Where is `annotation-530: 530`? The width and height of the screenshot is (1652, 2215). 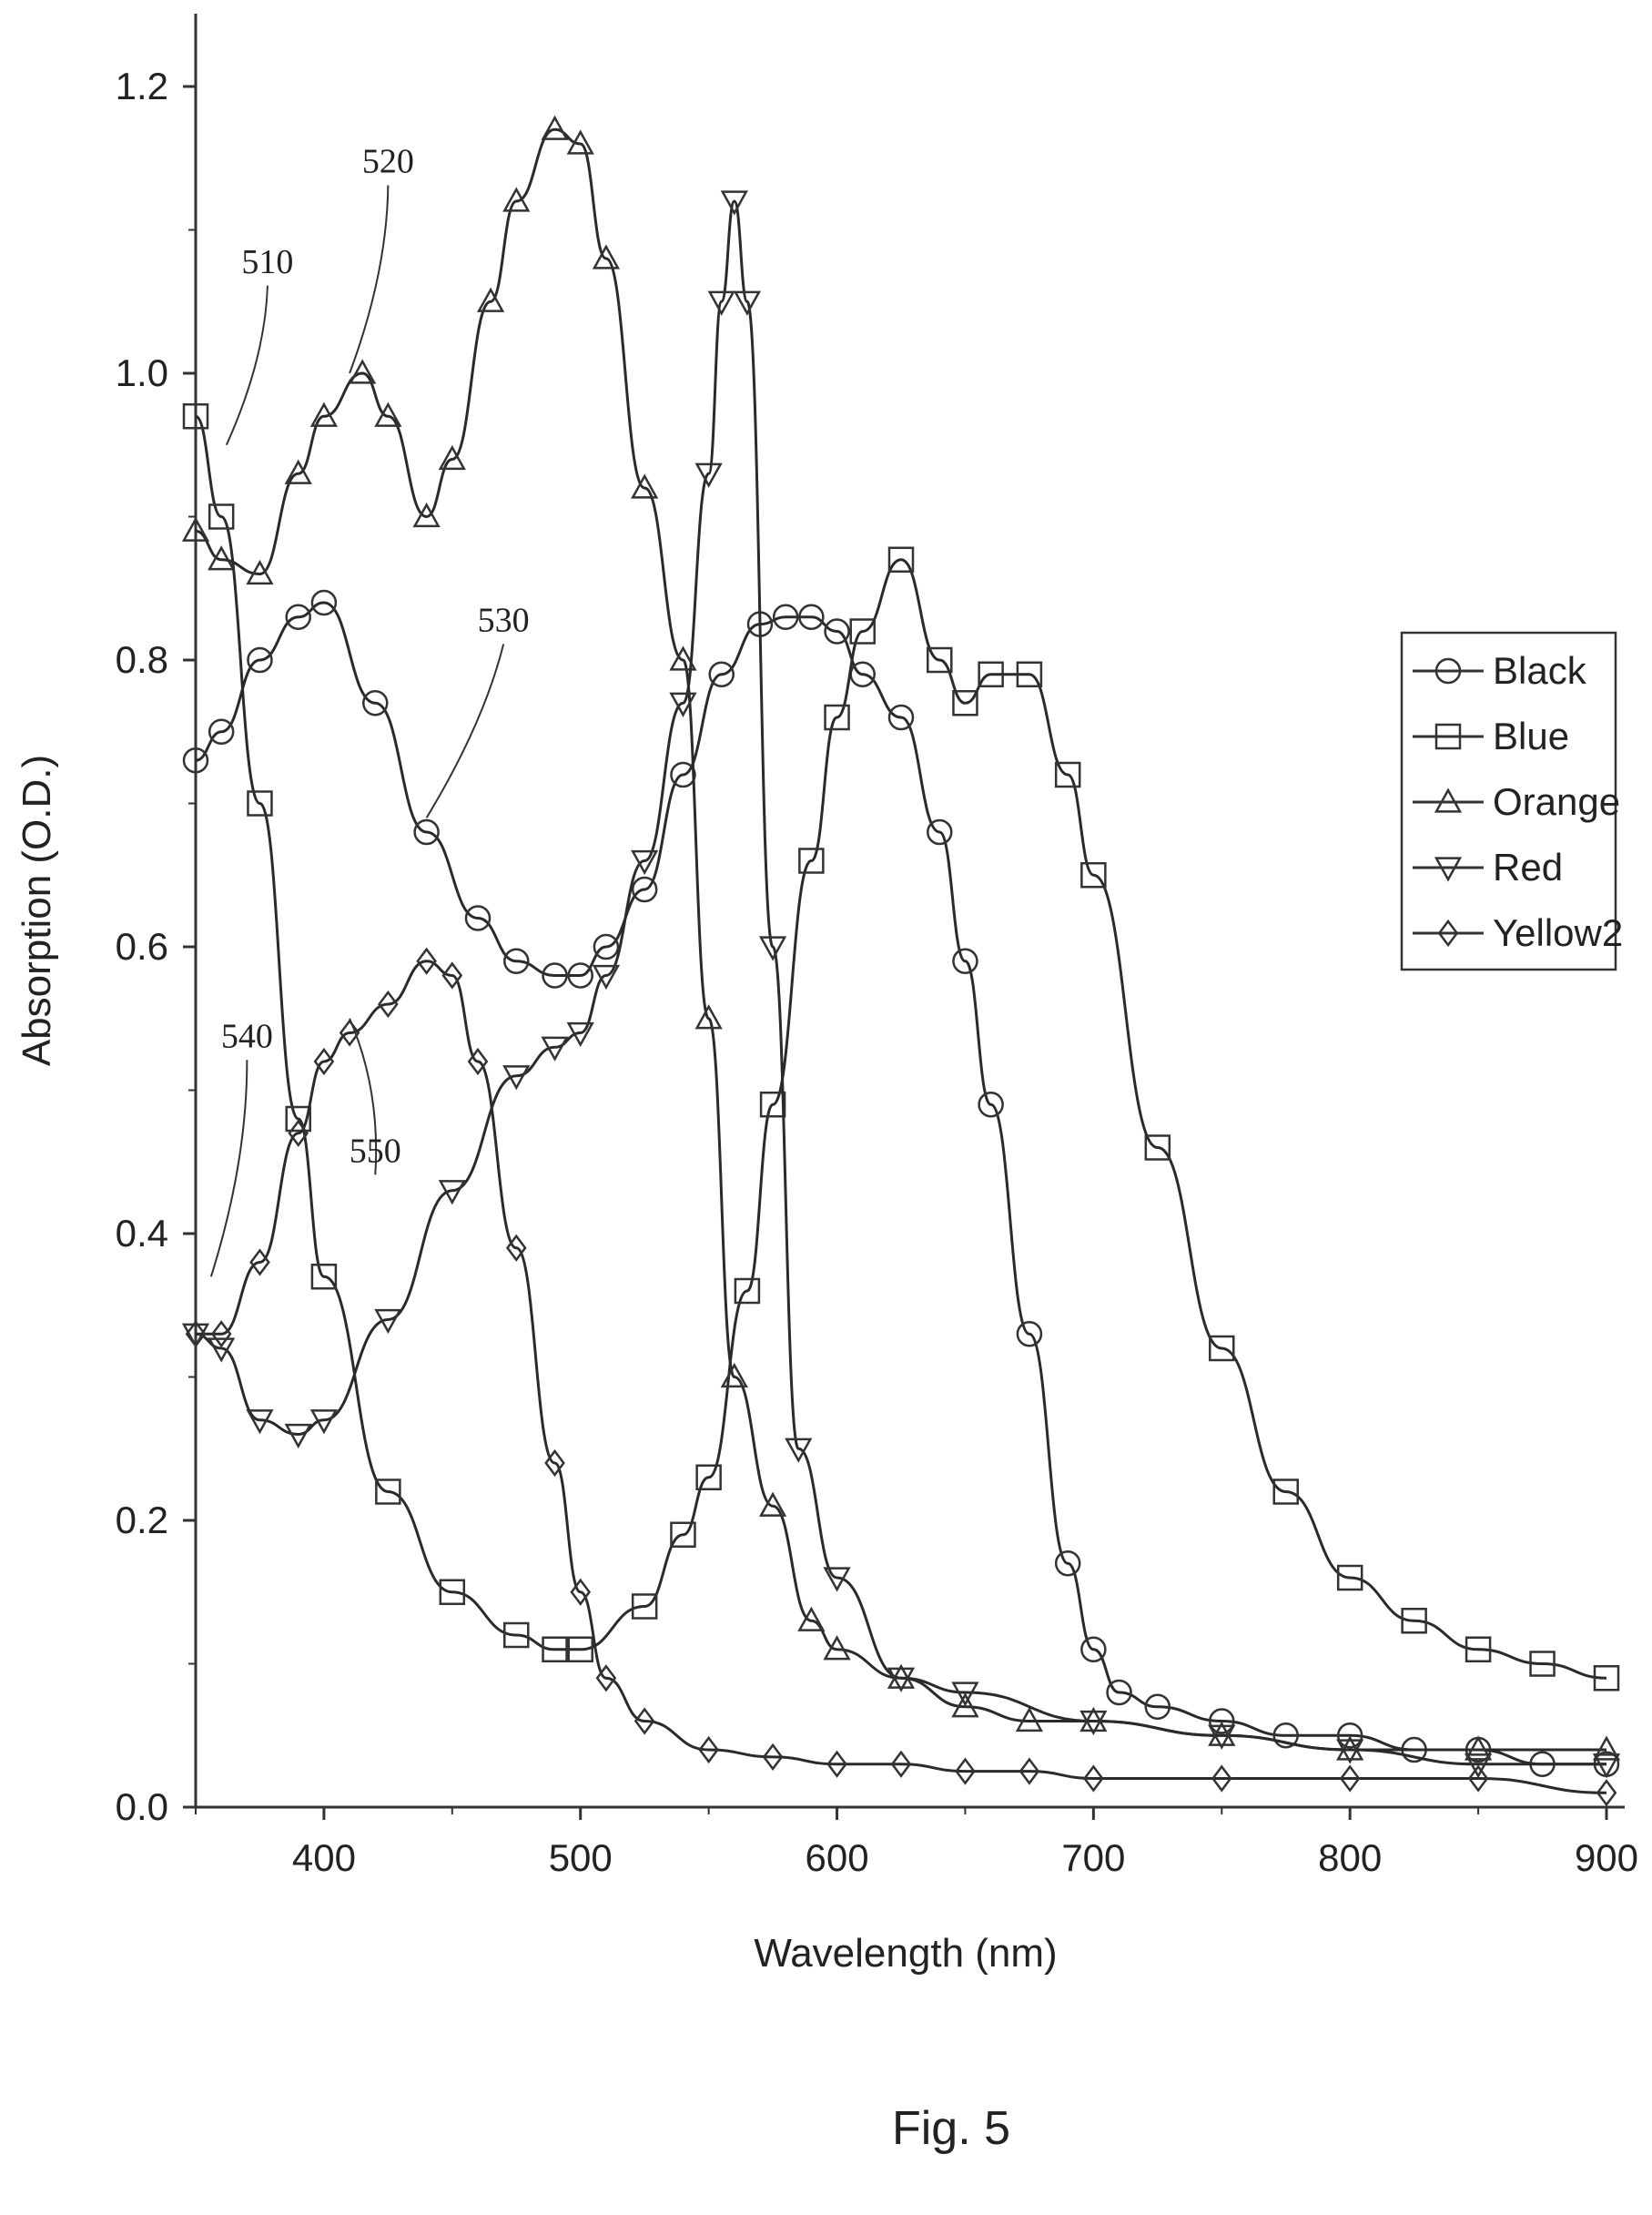 annotation-530: 530 is located at coordinates (478, 710).